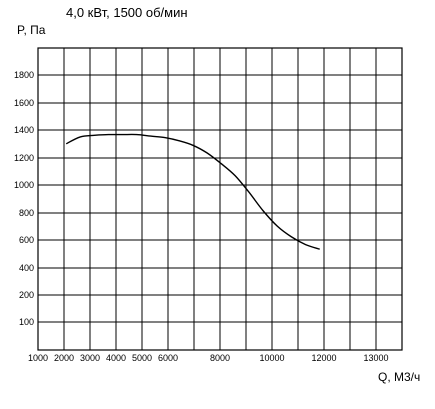  I want to click on x-tick-label: 12000, so click(323, 358).